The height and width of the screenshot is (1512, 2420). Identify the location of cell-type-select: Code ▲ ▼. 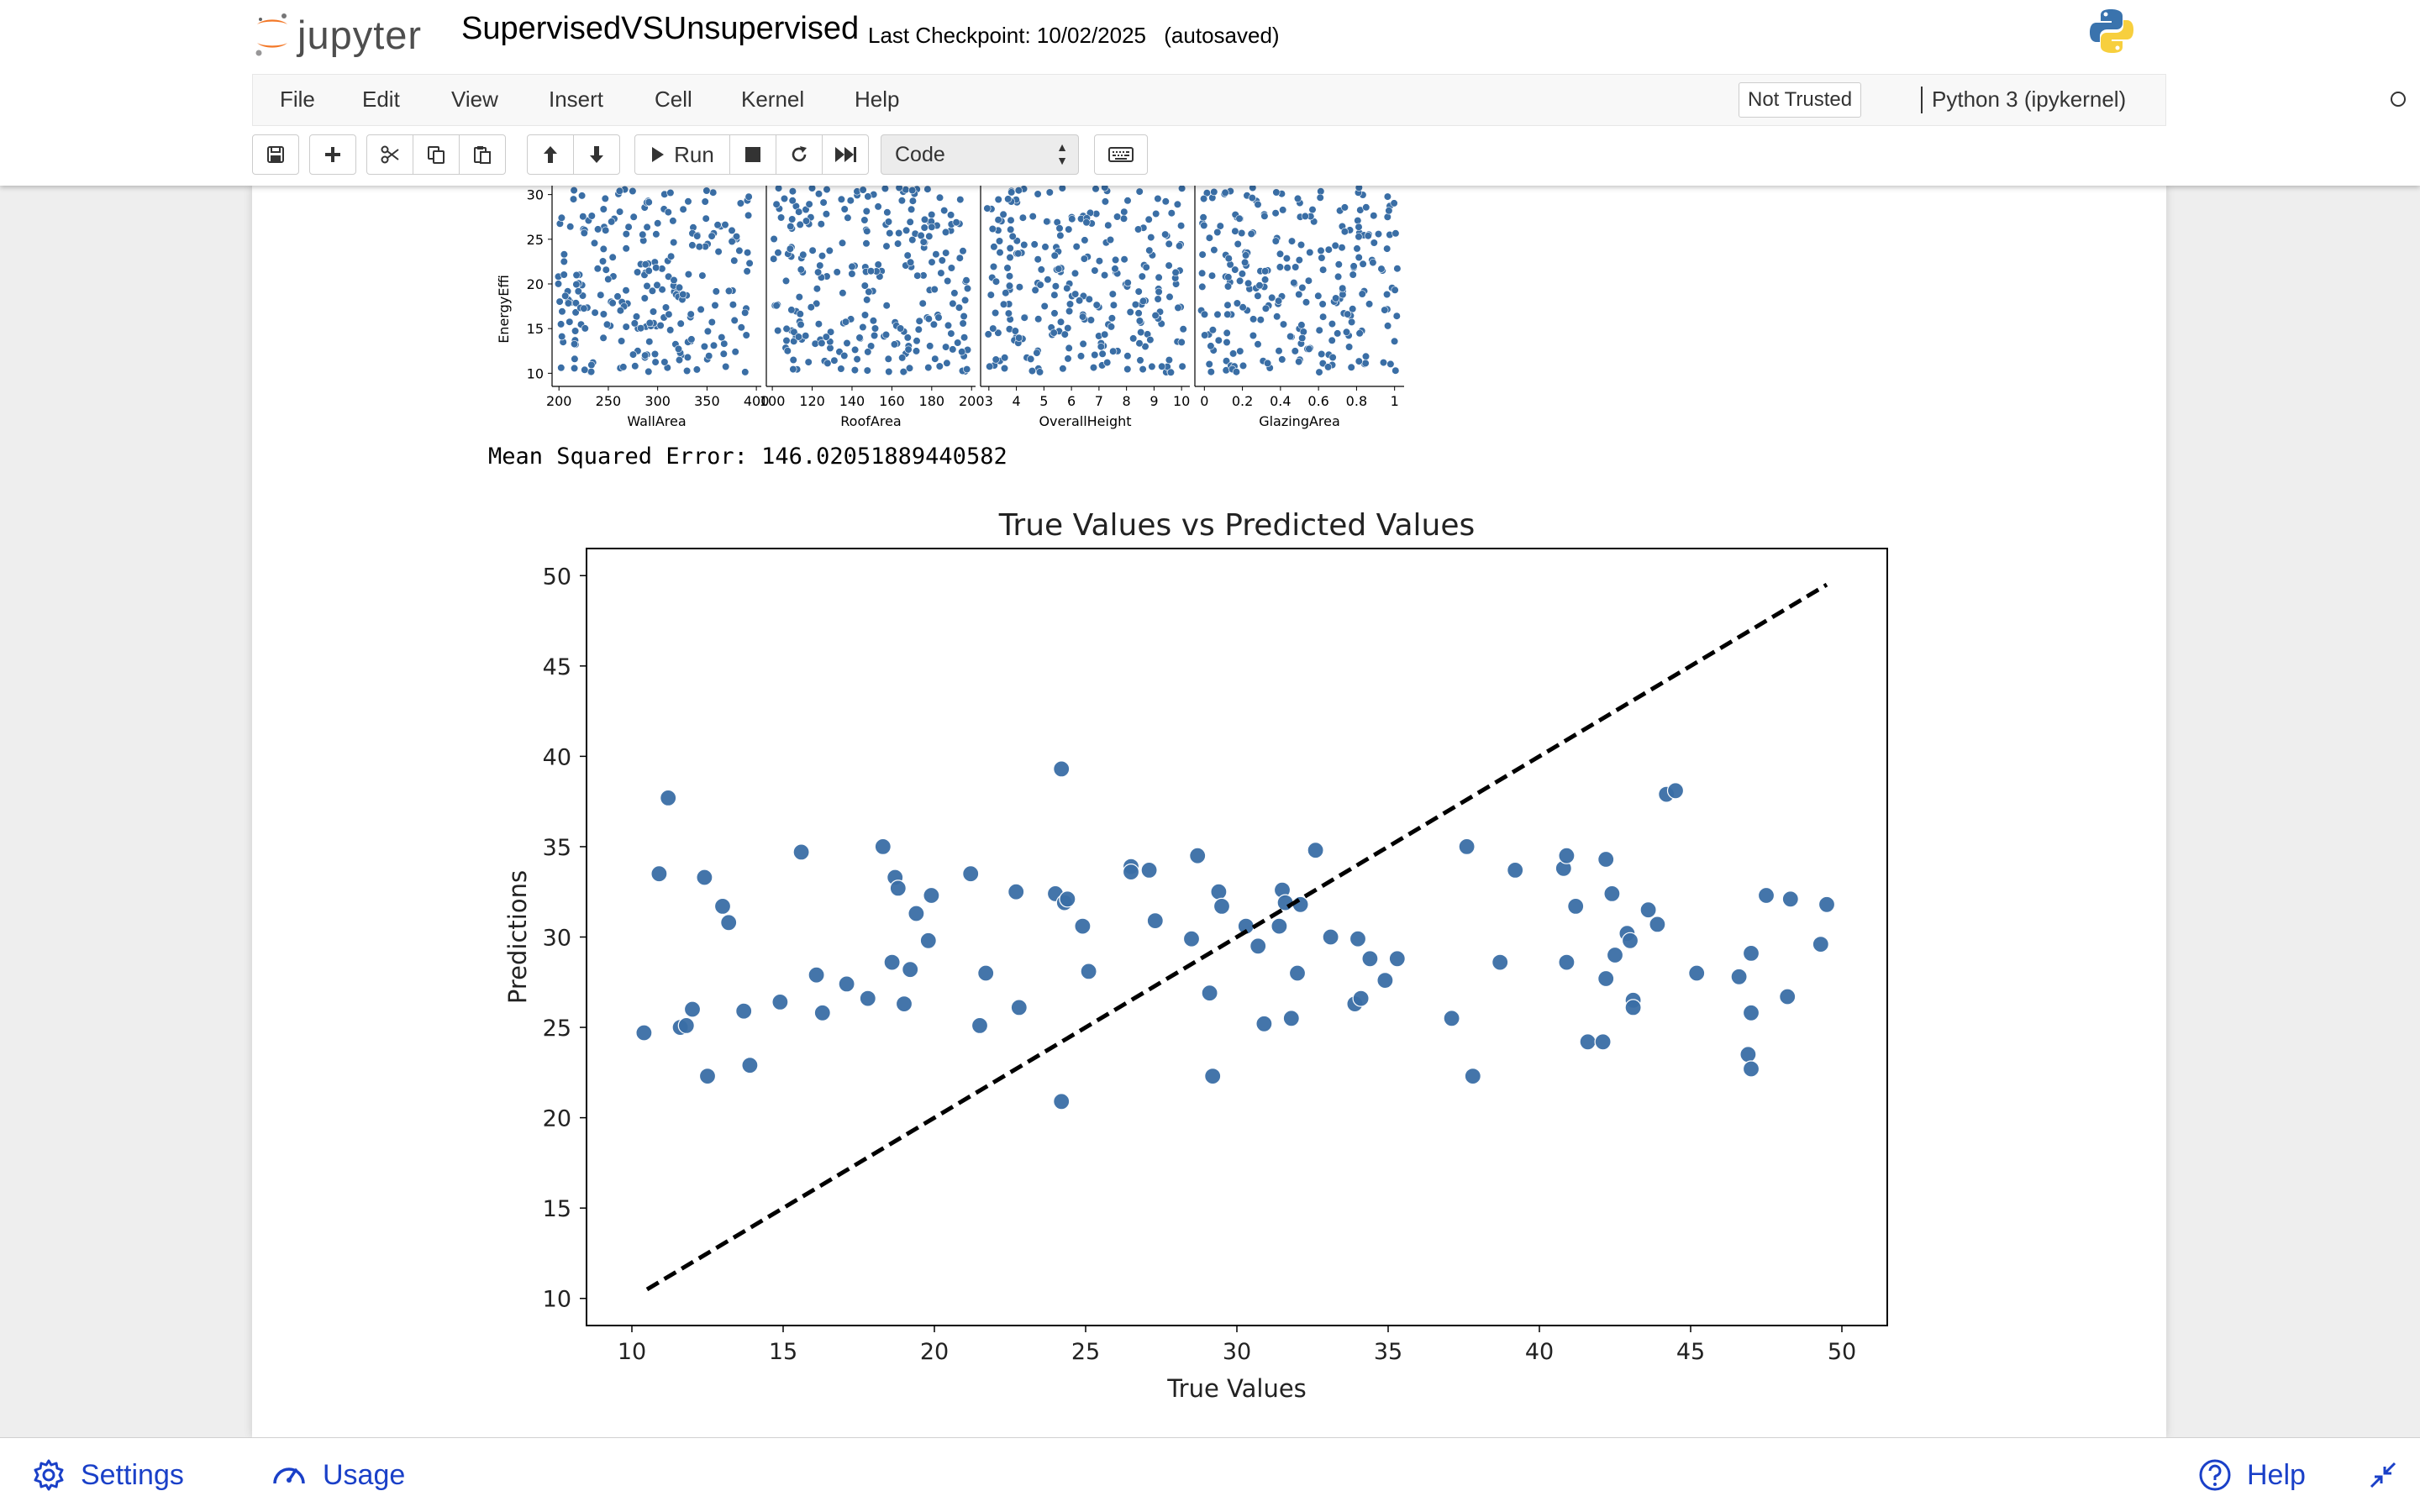
(980, 154).